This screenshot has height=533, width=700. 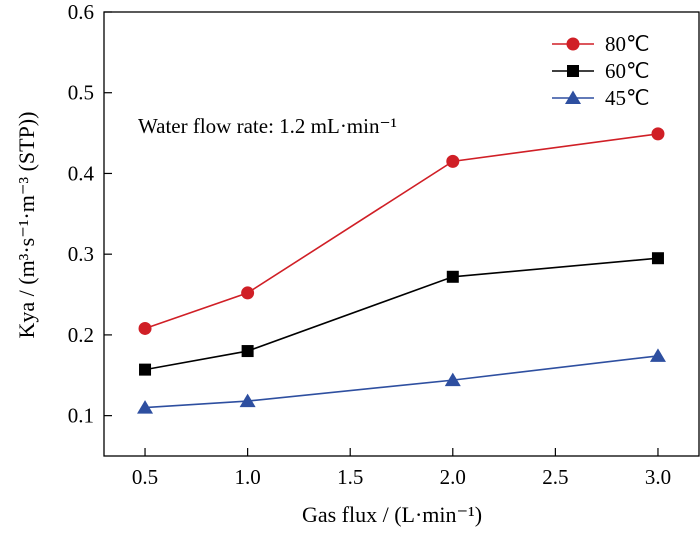 I want to click on x-tick-label: 1.5, so click(x=350, y=477).